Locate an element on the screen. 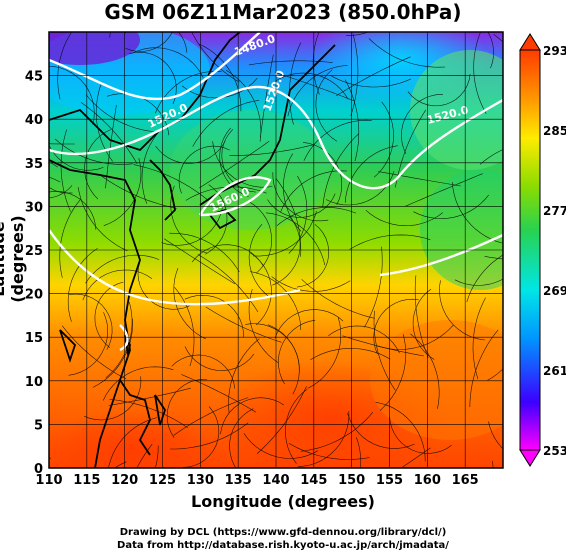 Image resolution: width=566 pixels, height=554 pixels. y-tick-label: 35 is located at coordinates (34, 164).